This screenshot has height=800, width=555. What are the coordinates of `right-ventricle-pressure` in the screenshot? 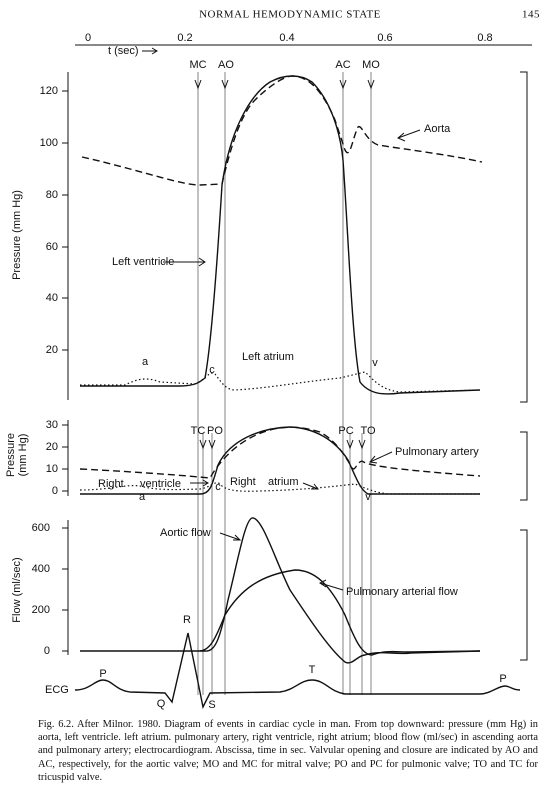 It's located at (280, 460).